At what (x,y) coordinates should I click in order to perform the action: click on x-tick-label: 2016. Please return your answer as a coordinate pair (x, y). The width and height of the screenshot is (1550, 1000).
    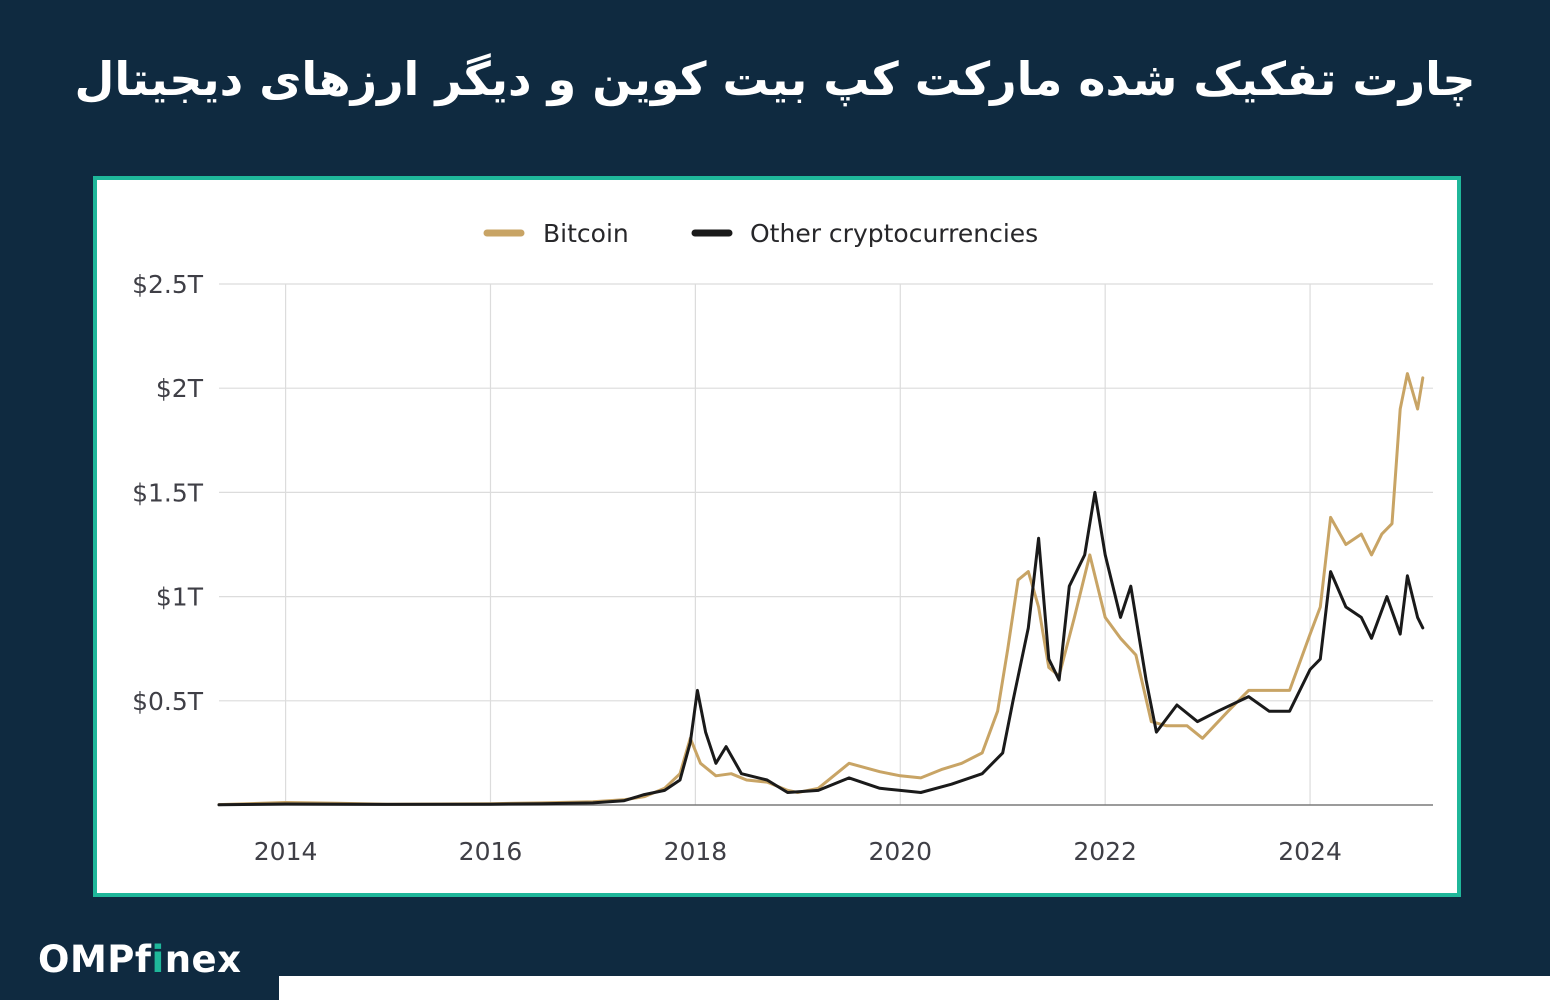
    Looking at the image, I should click on (491, 851).